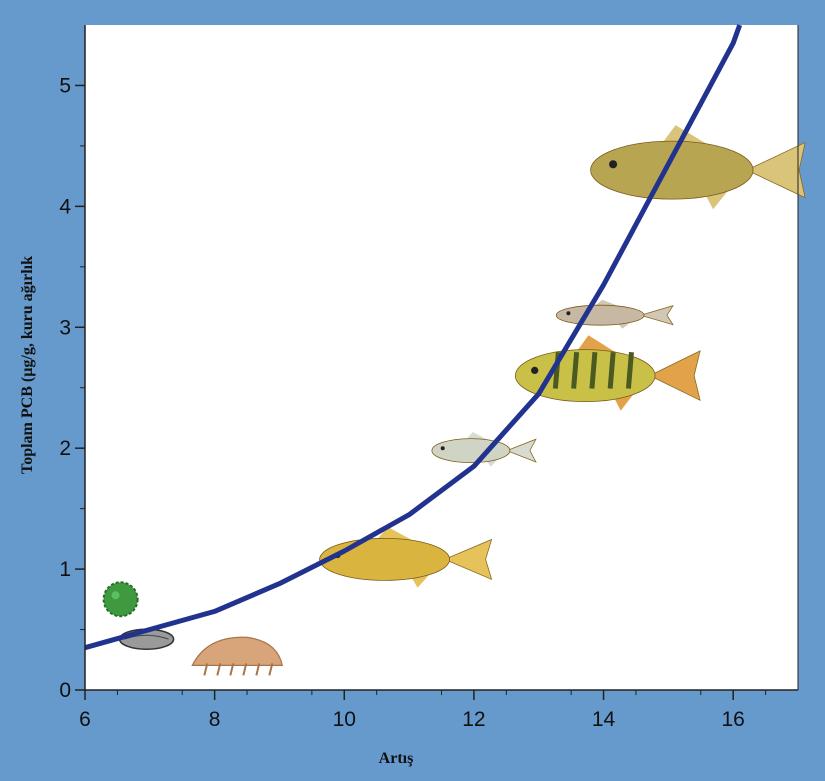 This screenshot has height=781, width=825. Describe the element at coordinates (473, 719) in the screenshot. I see `x-tick-label: 12` at that location.